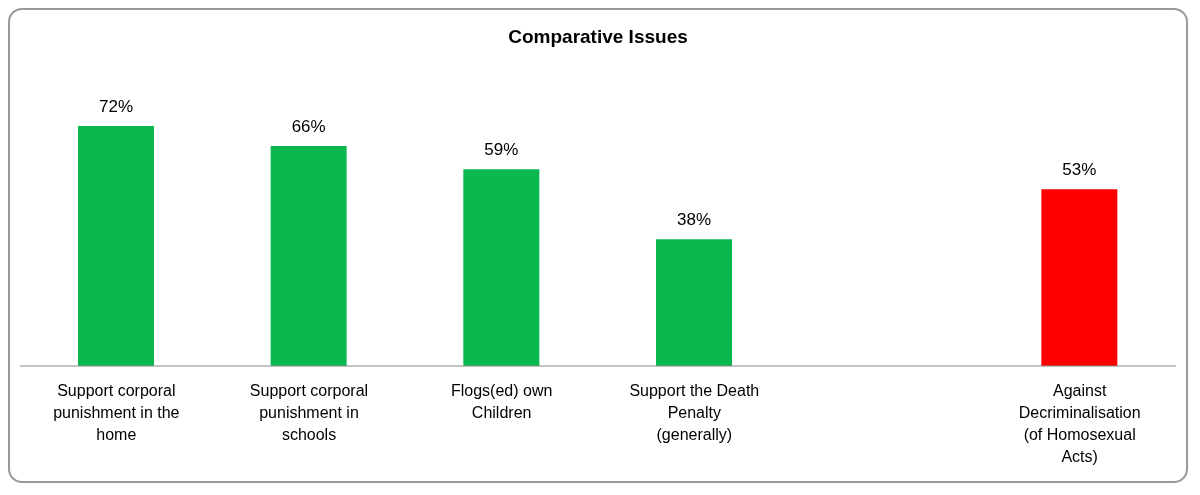 This screenshot has width=1200, height=495. I want to click on x-tick-label: Support the Death Penalty (generally), so click(694, 412).